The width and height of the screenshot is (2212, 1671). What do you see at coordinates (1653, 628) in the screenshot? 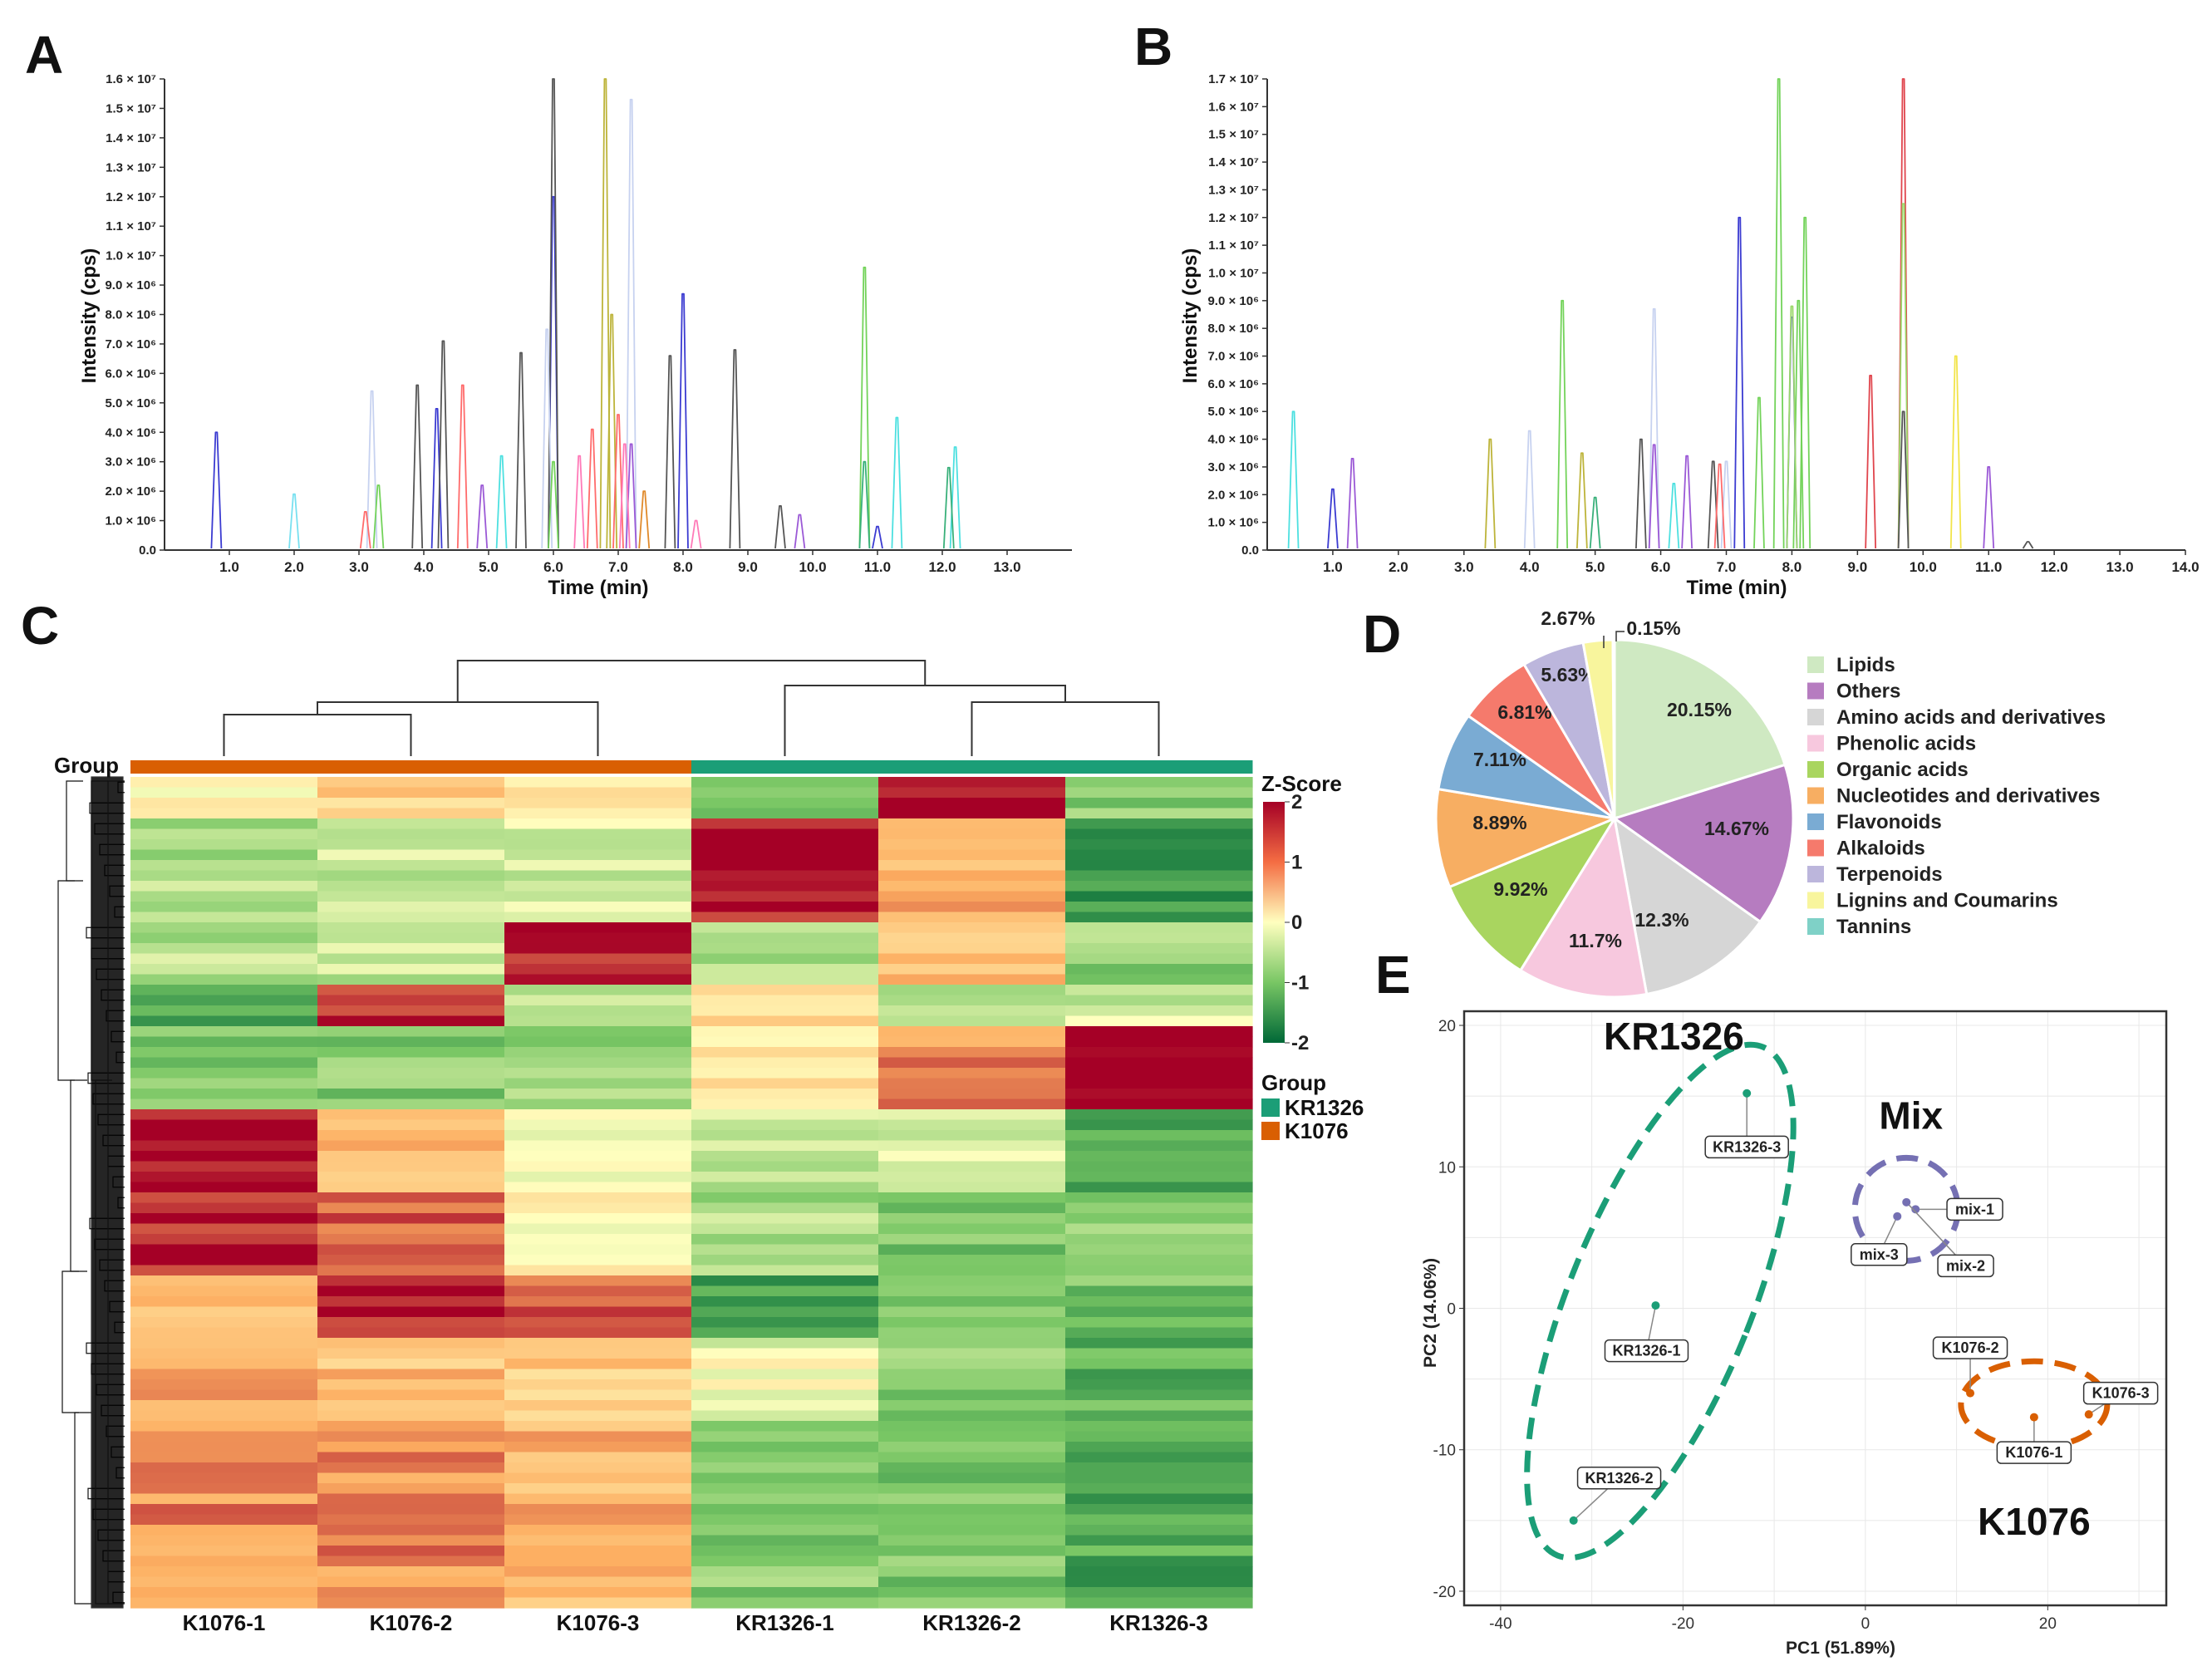
I see `pie-slice-label: 0.15%` at bounding box center [1653, 628].